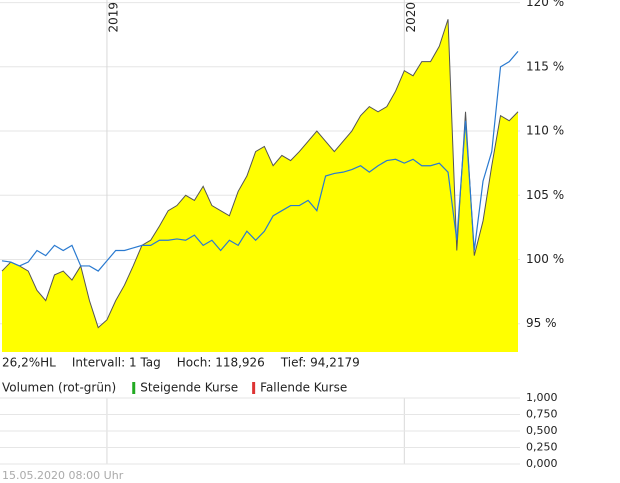 This screenshot has width=620, height=483. What do you see at coordinates (541, 323) in the screenshot?
I see `y-tick-label: 95 %` at bounding box center [541, 323].